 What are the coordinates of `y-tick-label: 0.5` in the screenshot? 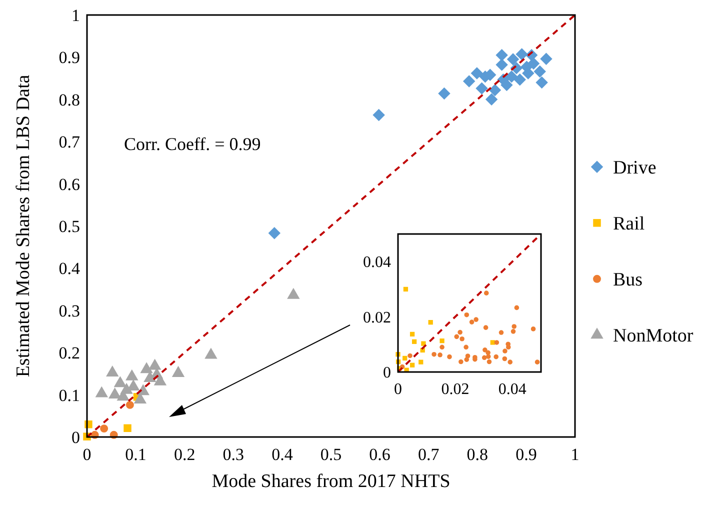 It's located at (69, 226).